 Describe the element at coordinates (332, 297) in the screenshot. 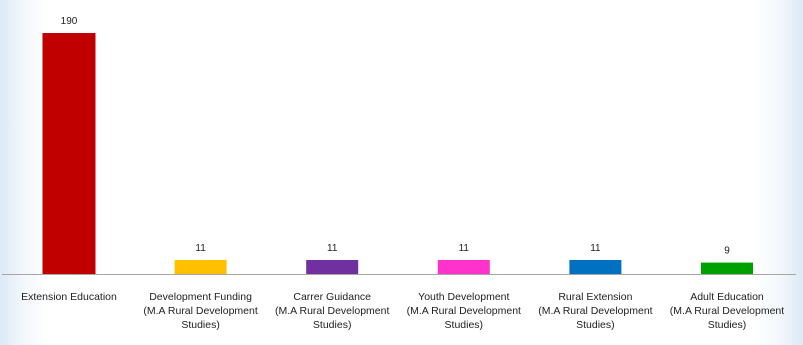

I see `category-label-line: Carrer Guidance` at that location.